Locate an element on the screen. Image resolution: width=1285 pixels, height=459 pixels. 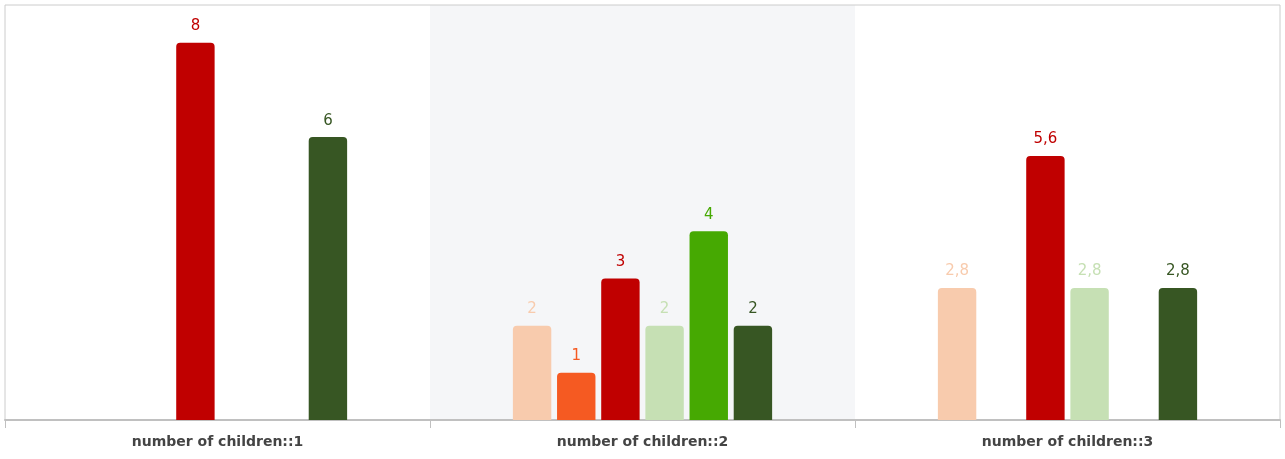
data-label: 4 is located at coordinates (708, 213).